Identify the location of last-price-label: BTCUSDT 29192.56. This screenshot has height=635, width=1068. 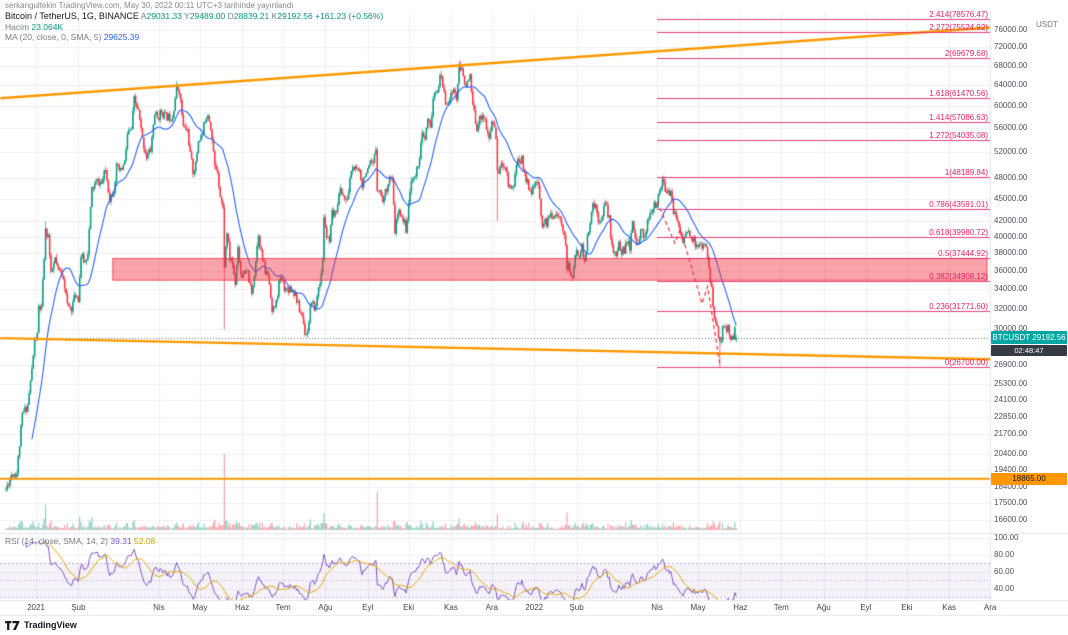
(1029, 338).